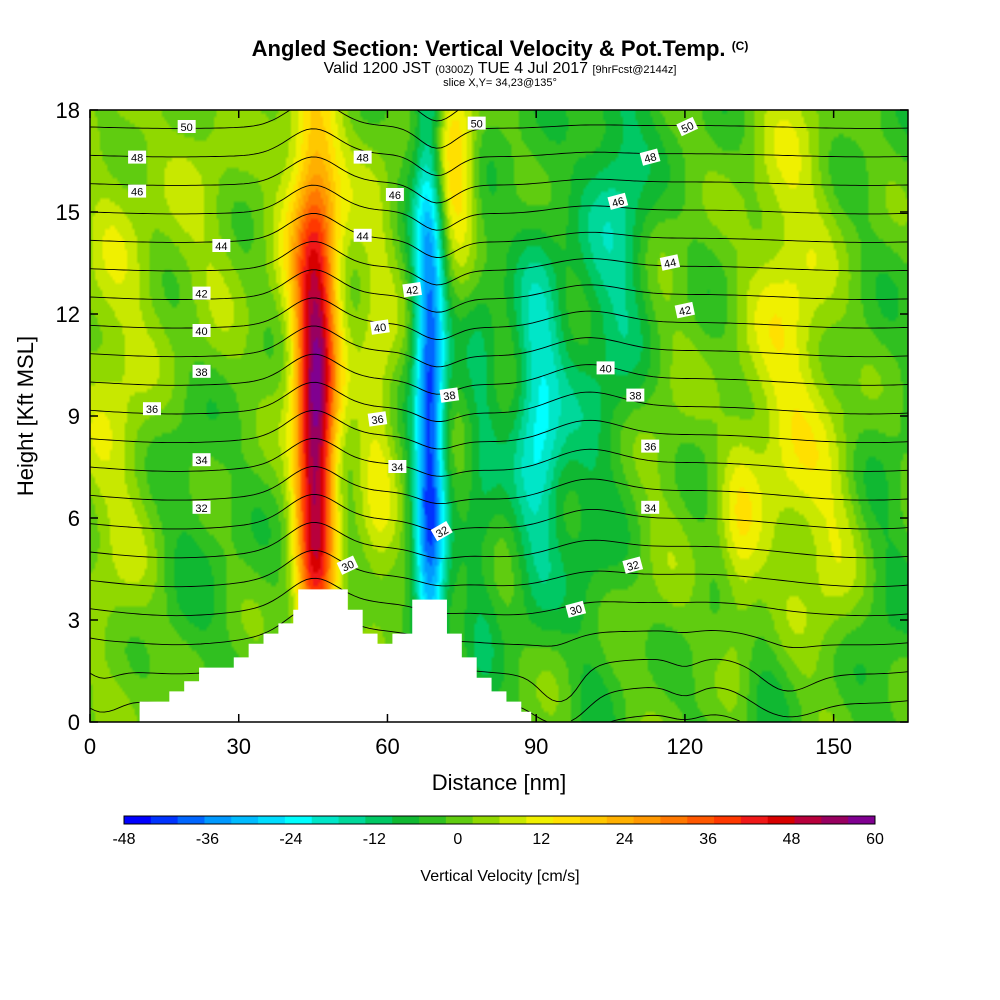 This screenshot has height=1000, width=1000. I want to click on x-tick-label: 90, so click(536, 746).